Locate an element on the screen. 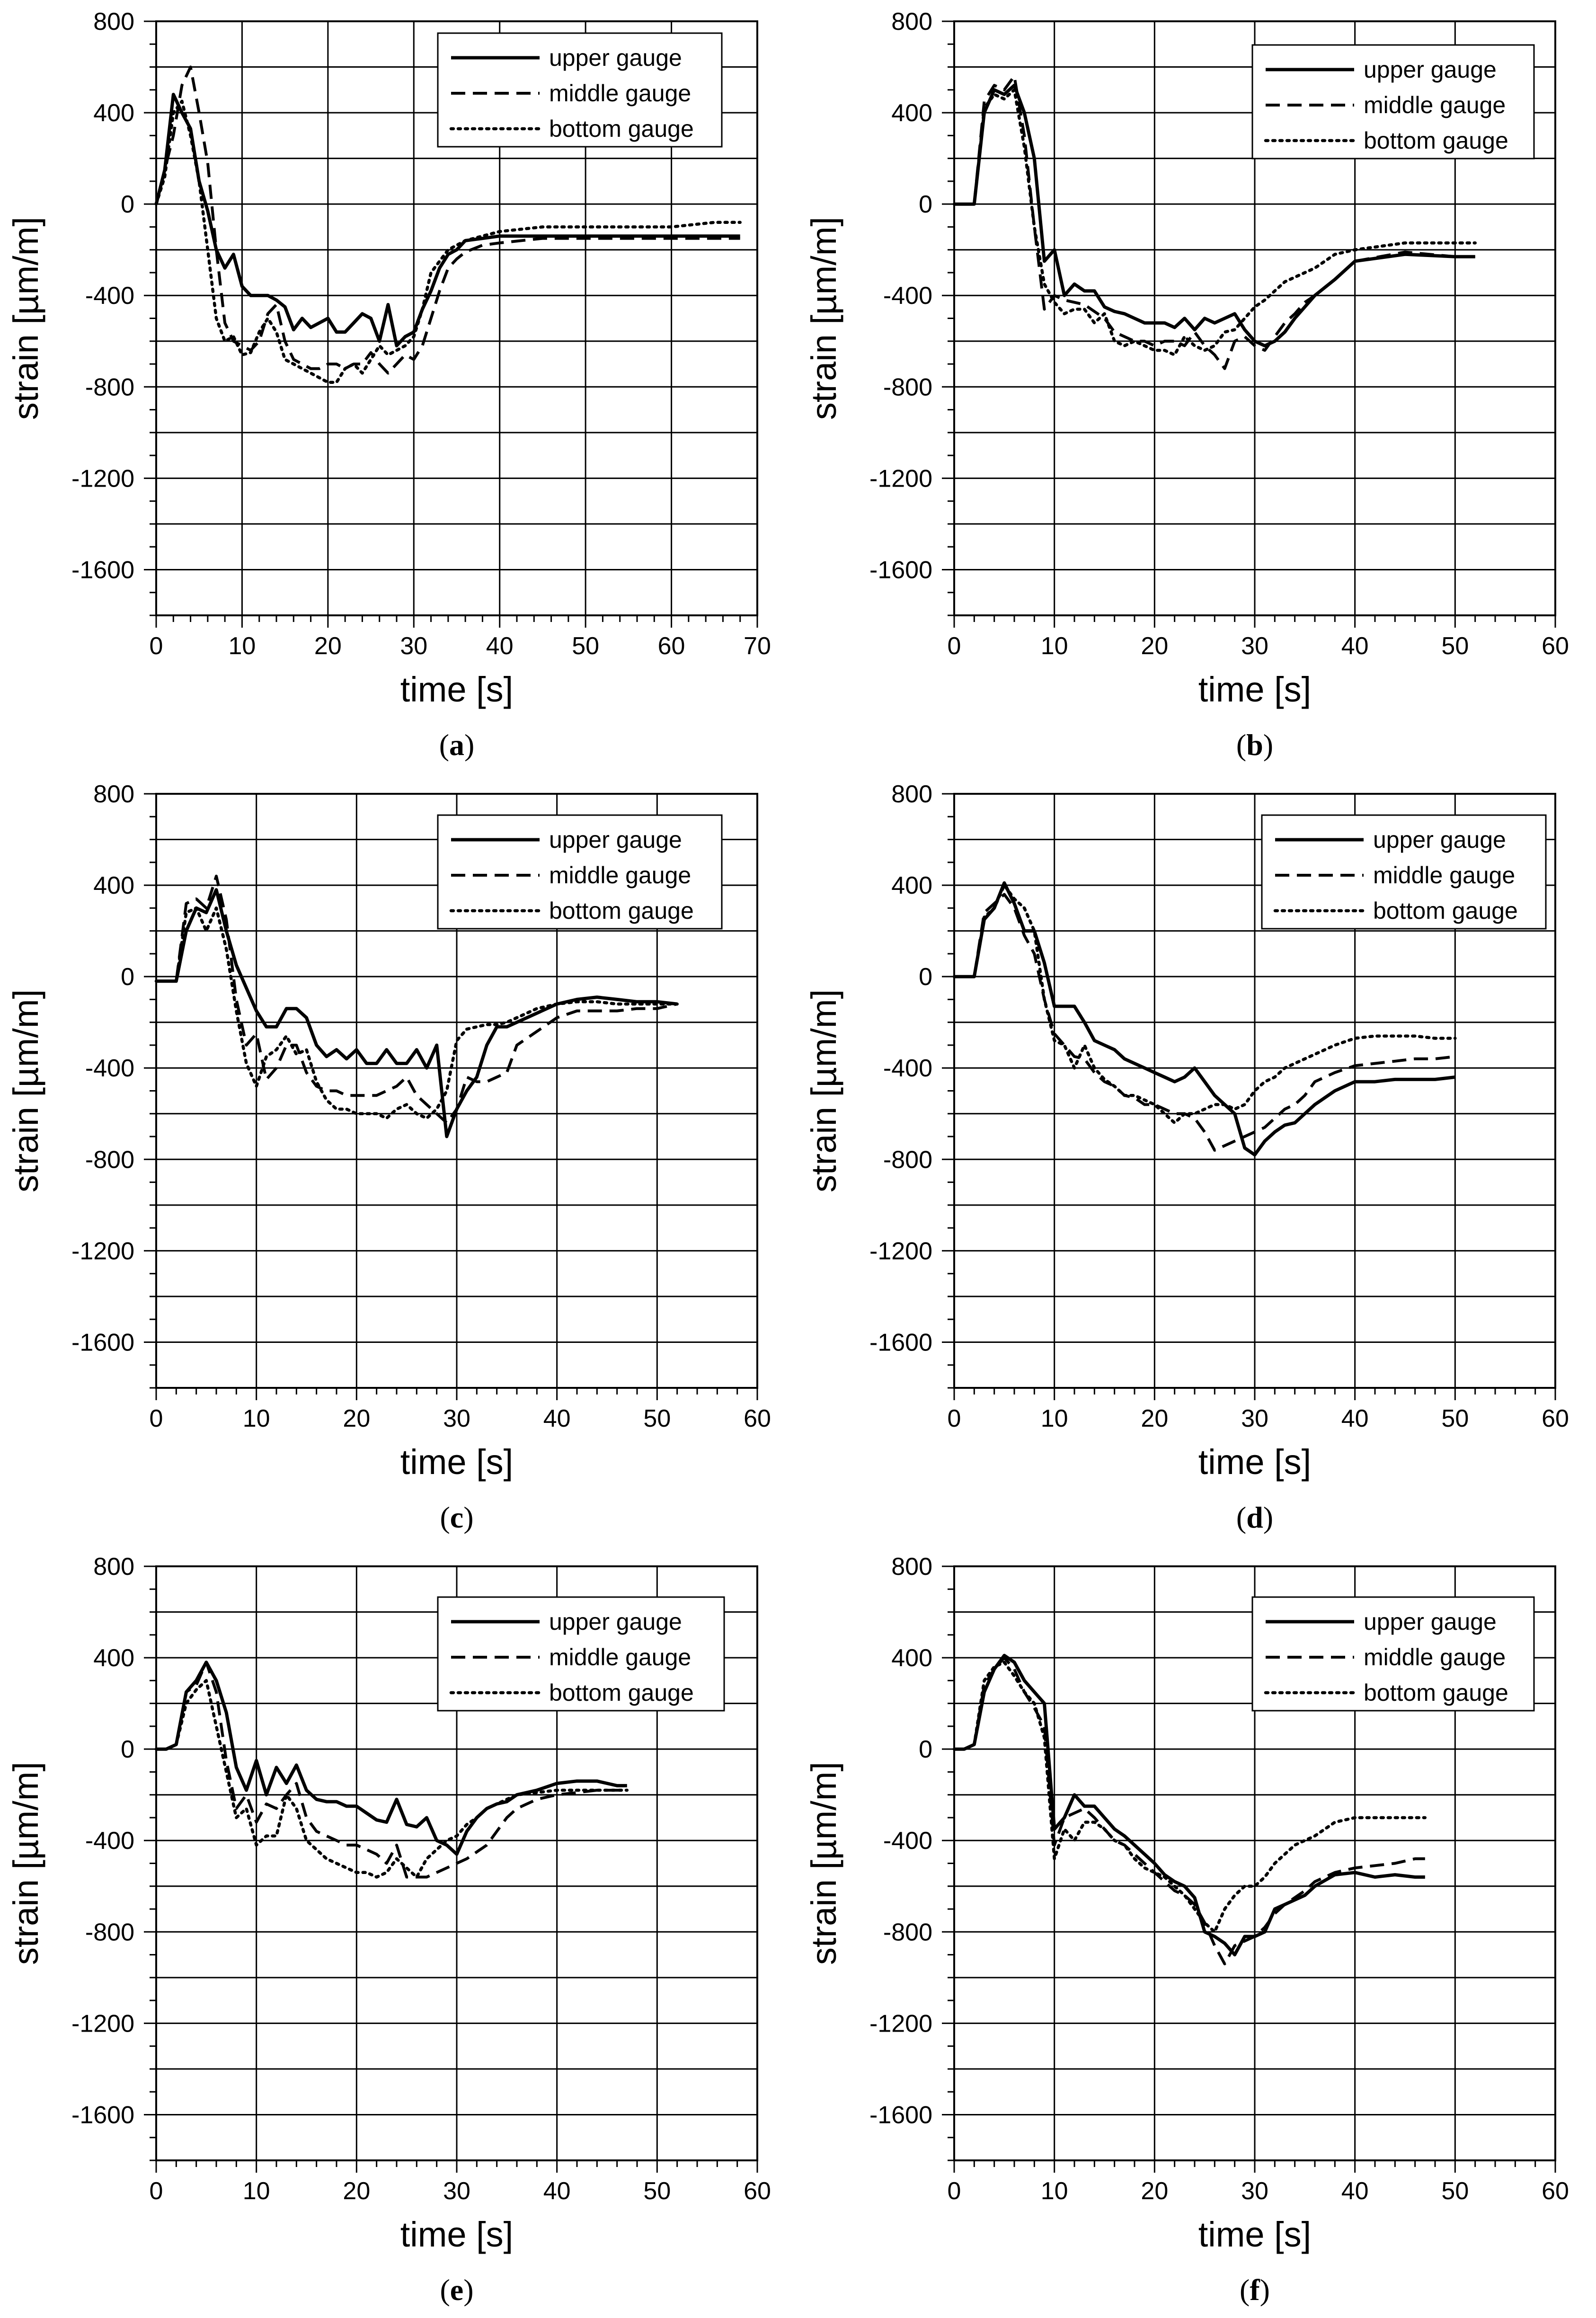  panel-d-caption-open: ( is located at coordinates (1241, 1518).